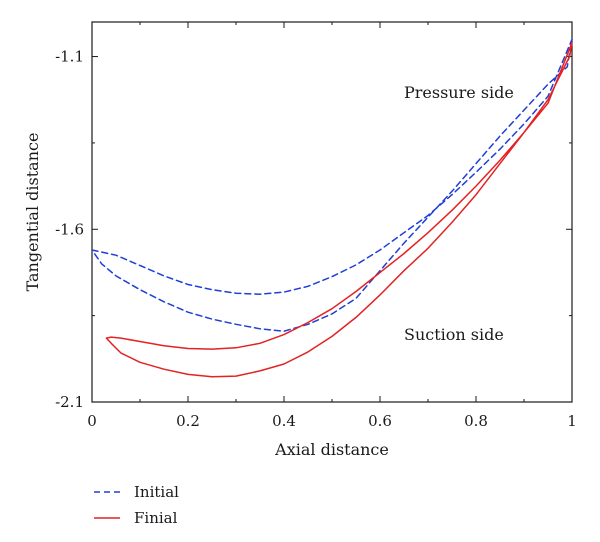  What do you see at coordinates (572, 421) in the screenshot?
I see `x-tick-label: 1` at bounding box center [572, 421].